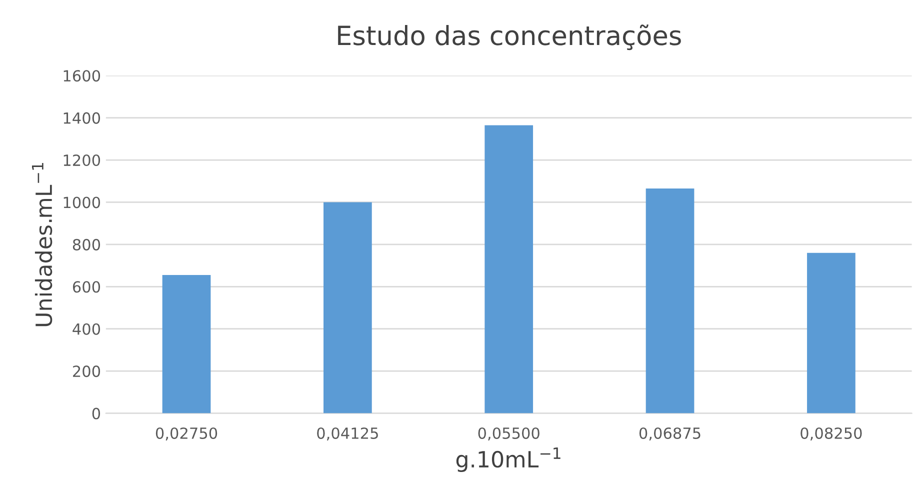 Image resolution: width=921 pixels, height=504 pixels. What do you see at coordinates (347, 434) in the screenshot?
I see `x-tick-label: 0,04125` at bounding box center [347, 434].